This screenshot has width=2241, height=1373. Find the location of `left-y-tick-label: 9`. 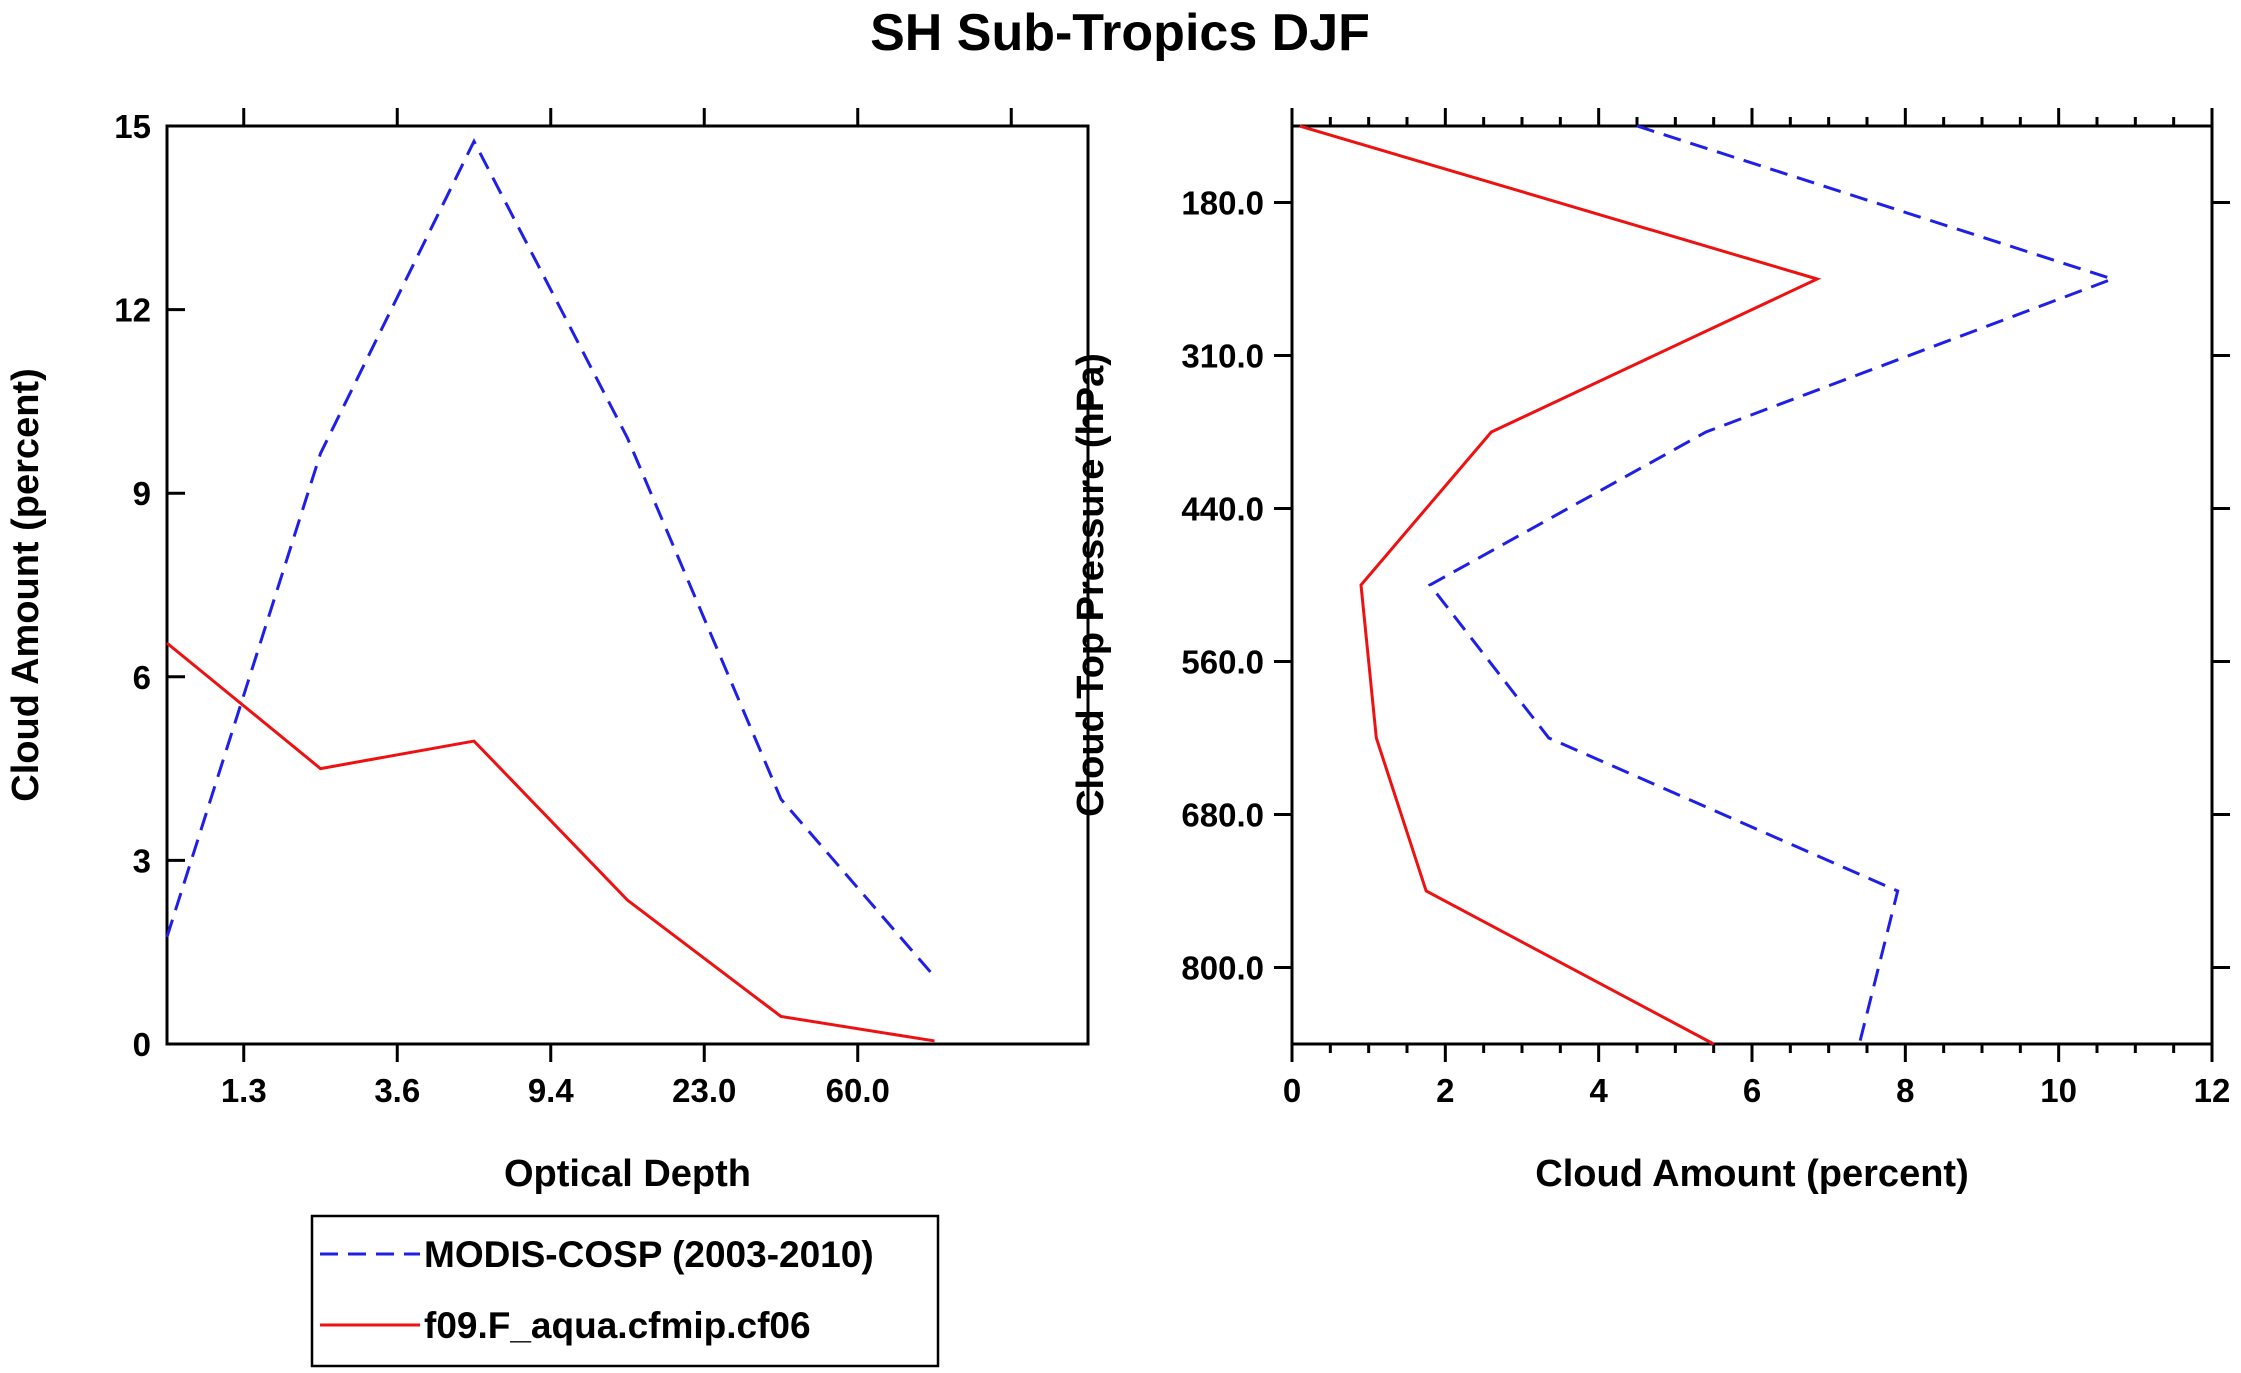

left-y-tick-label: 9 is located at coordinates (142, 493).